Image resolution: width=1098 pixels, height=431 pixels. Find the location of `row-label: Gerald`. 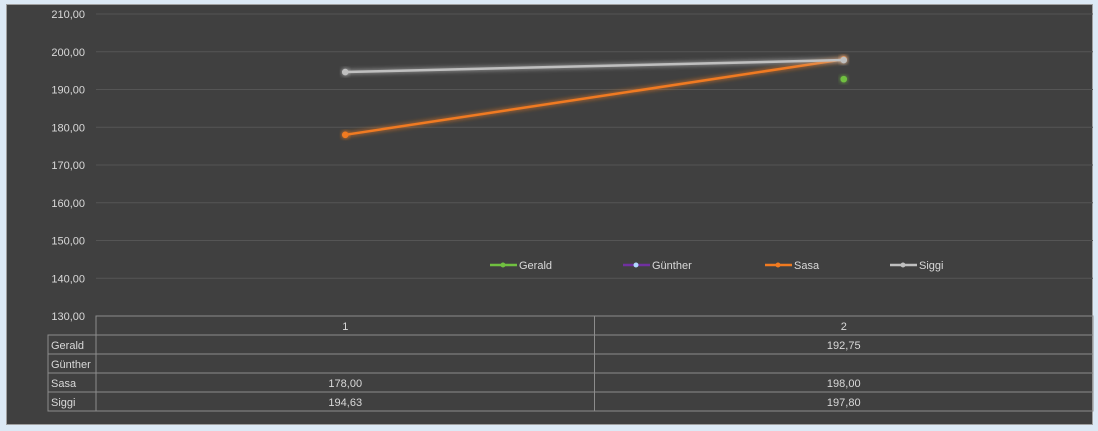

row-label: Gerald is located at coordinates (67, 346).